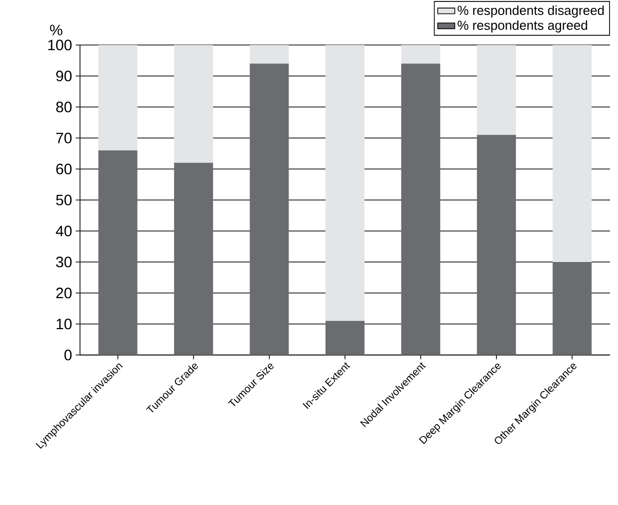  I want to click on y-tick-label: 0, so click(68, 355).